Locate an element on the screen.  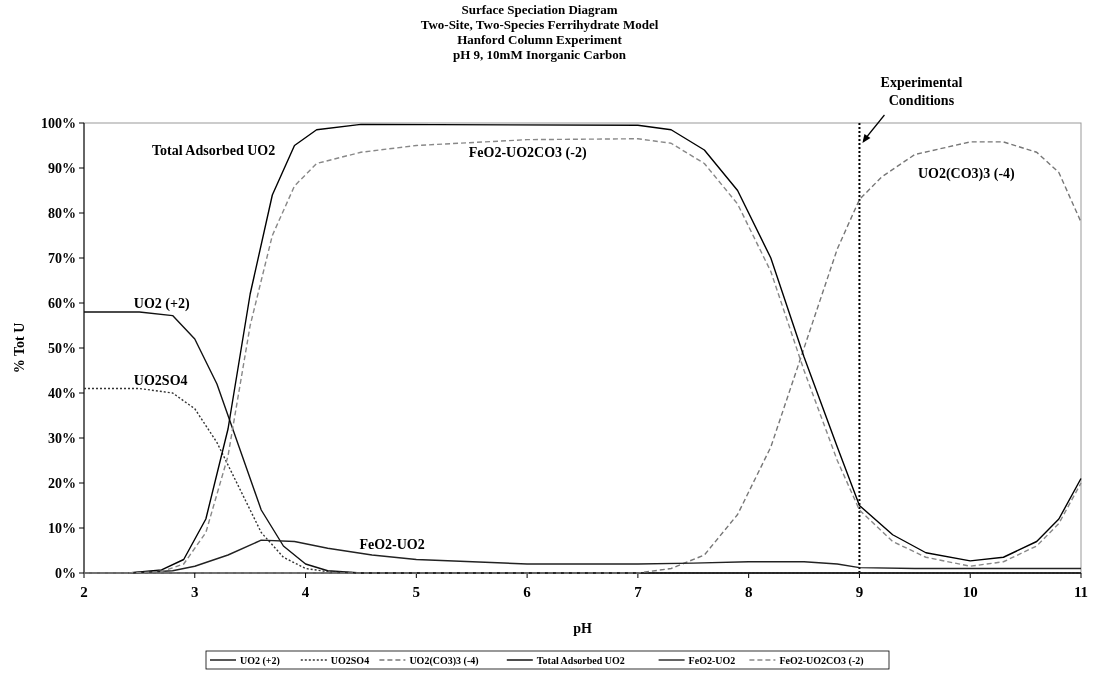
y-tick-label: 50% is located at coordinates (62, 348).